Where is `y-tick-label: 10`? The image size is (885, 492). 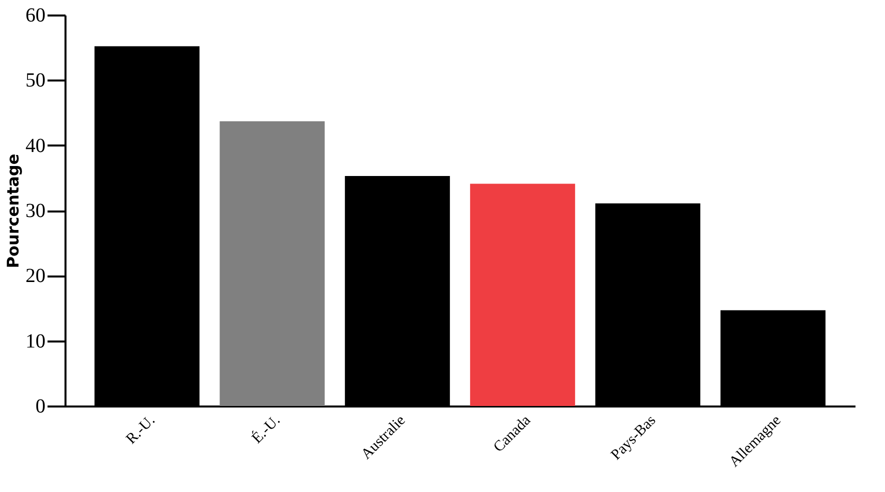
y-tick-label: 10 is located at coordinates (36, 341).